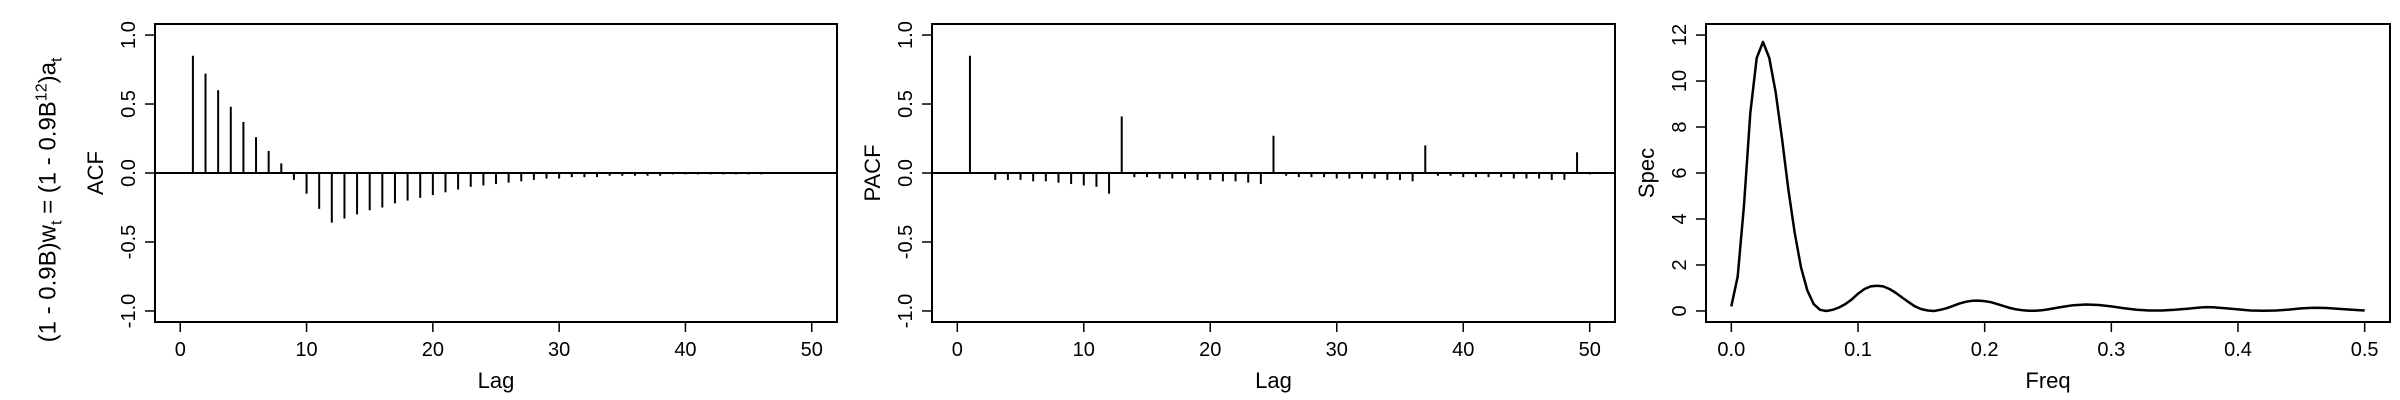 The image size is (2400, 400). What do you see at coordinates (129, 104) in the screenshot?
I see `acf-ytick-label: 0.5` at bounding box center [129, 104].